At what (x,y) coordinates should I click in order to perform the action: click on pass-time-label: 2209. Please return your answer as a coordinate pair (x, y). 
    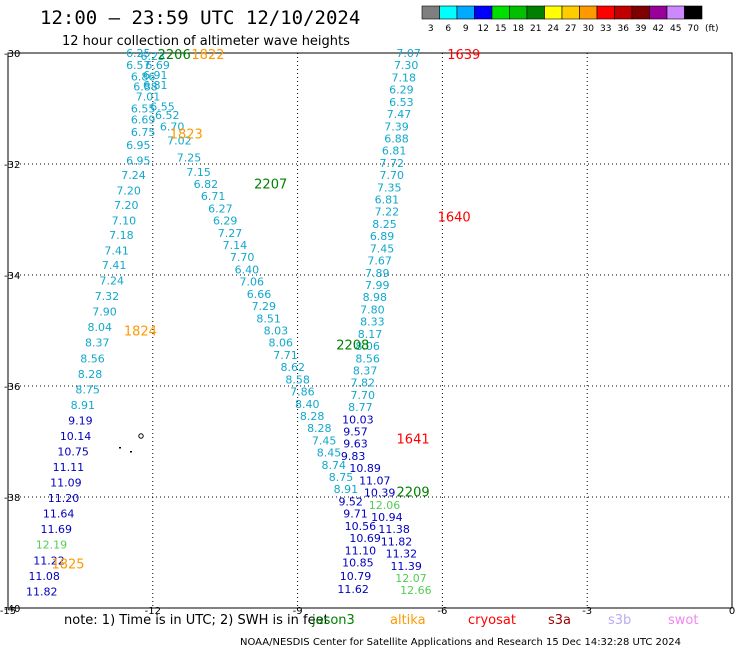
    Looking at the image, I should click on (413, 492).